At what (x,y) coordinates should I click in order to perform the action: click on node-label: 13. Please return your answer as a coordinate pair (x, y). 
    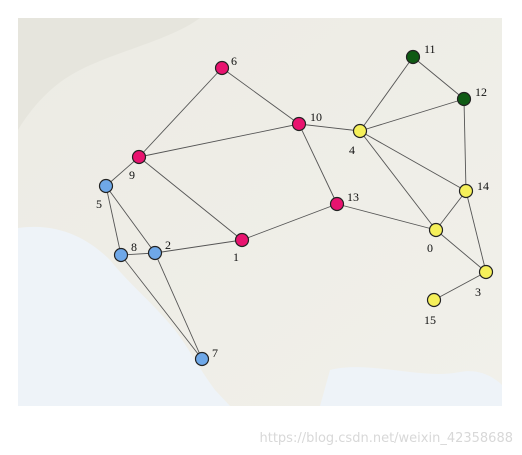
    Looking at the image, I should click on (353, 197).